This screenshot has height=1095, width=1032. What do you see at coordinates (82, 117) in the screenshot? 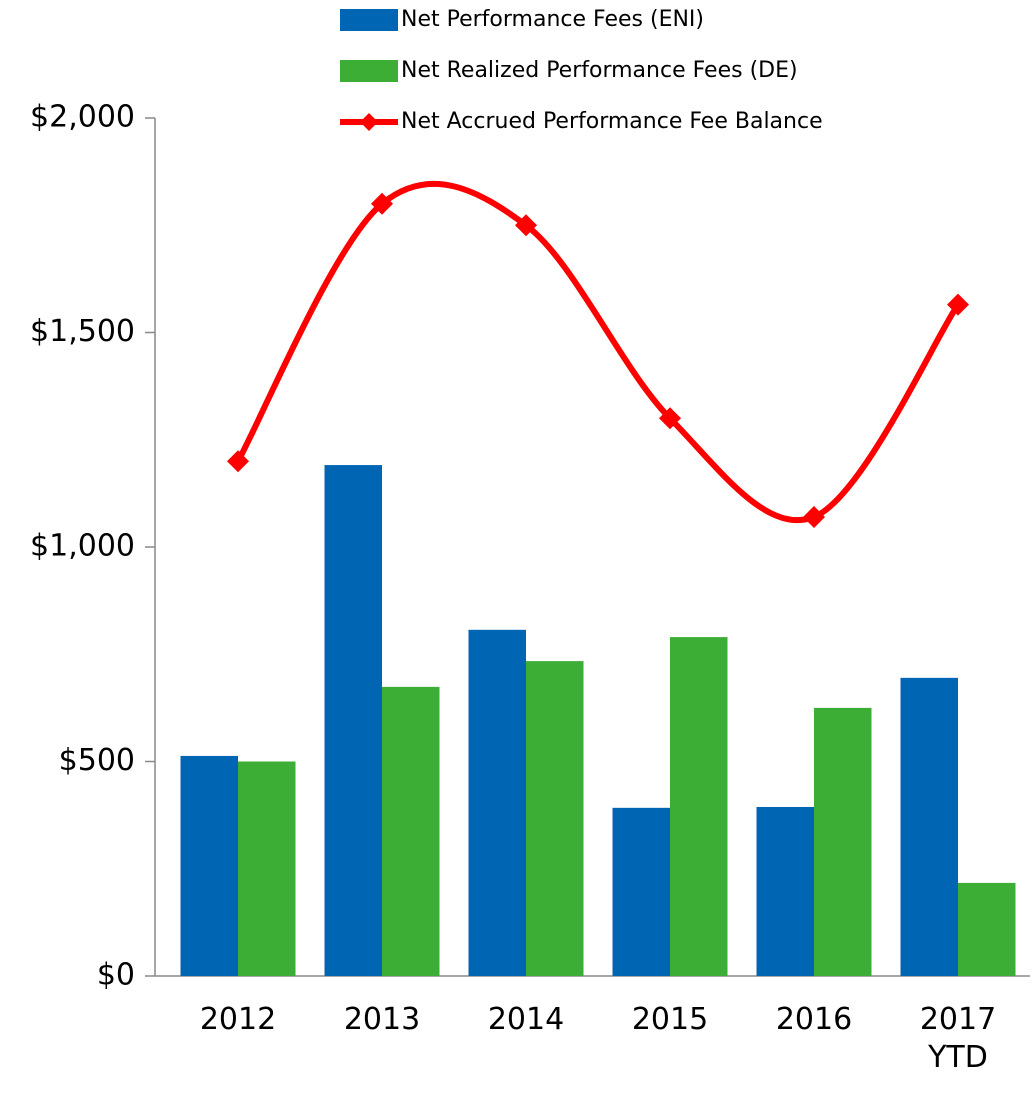
I see `y-tick-label: $2,000` at bounding box center [82, 117].